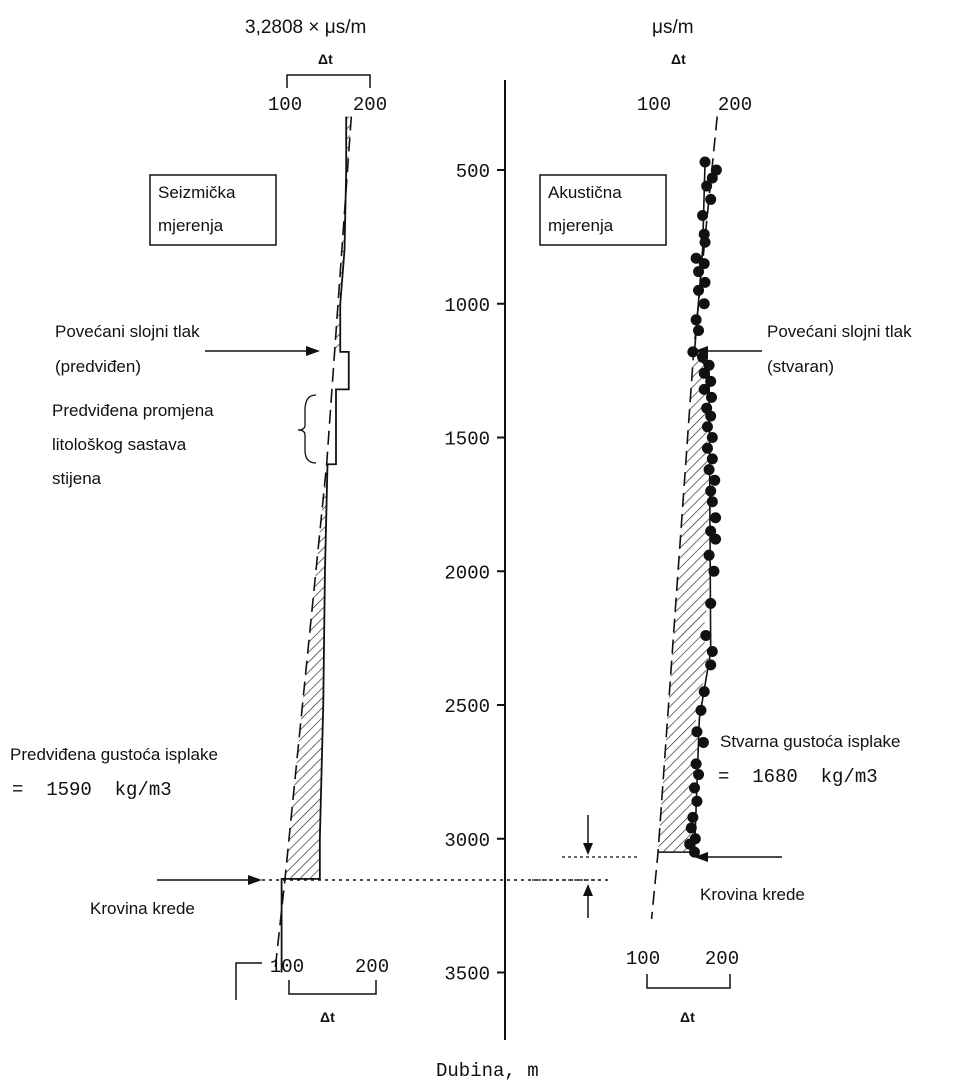 Image resolution: width=964 pixels, height=1086 pixels. Describe the element at coordinates (810, 741) in the screenshot. I see `acoustic-density-label: Stvarna gustoća isplake` at that location.